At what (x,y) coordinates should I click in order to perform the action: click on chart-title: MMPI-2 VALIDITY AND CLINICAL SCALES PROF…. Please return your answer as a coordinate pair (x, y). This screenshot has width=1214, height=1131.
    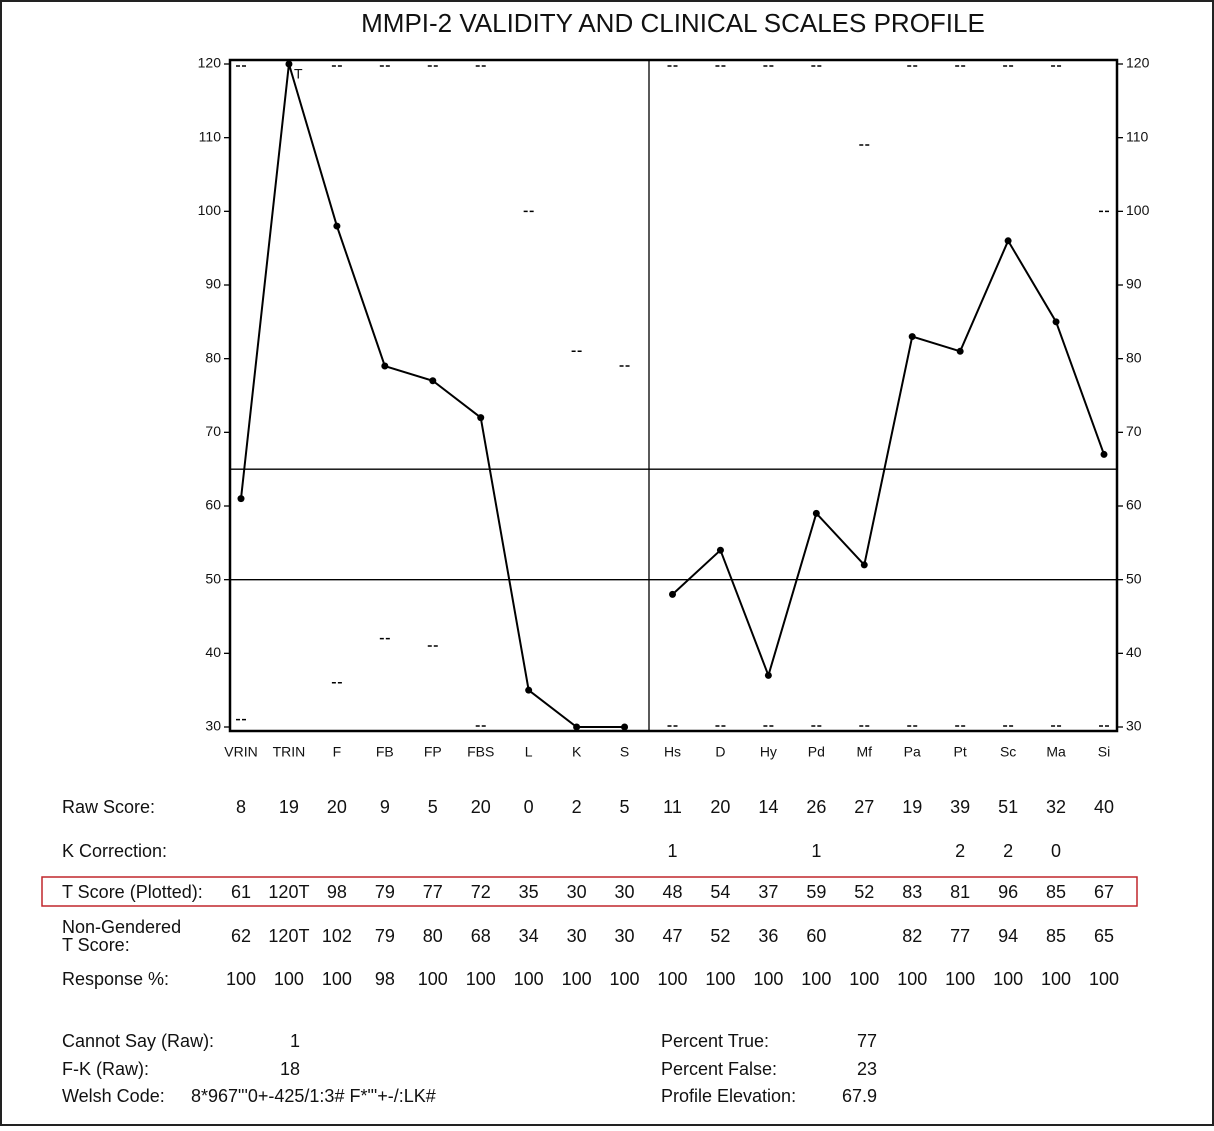
    Looking at the image, I should click on (673, 23).